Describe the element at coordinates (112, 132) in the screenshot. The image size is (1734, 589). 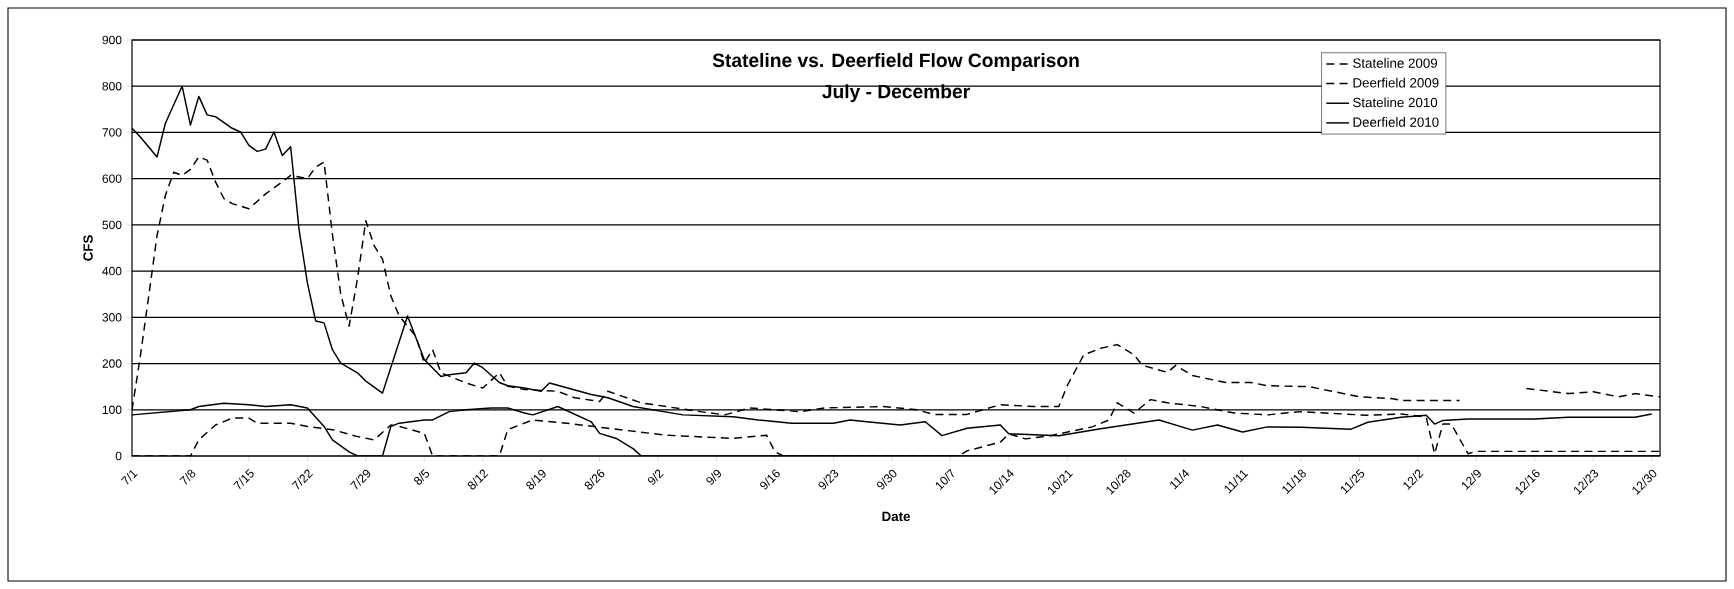
I see `y-tick-label: 700` at that location.